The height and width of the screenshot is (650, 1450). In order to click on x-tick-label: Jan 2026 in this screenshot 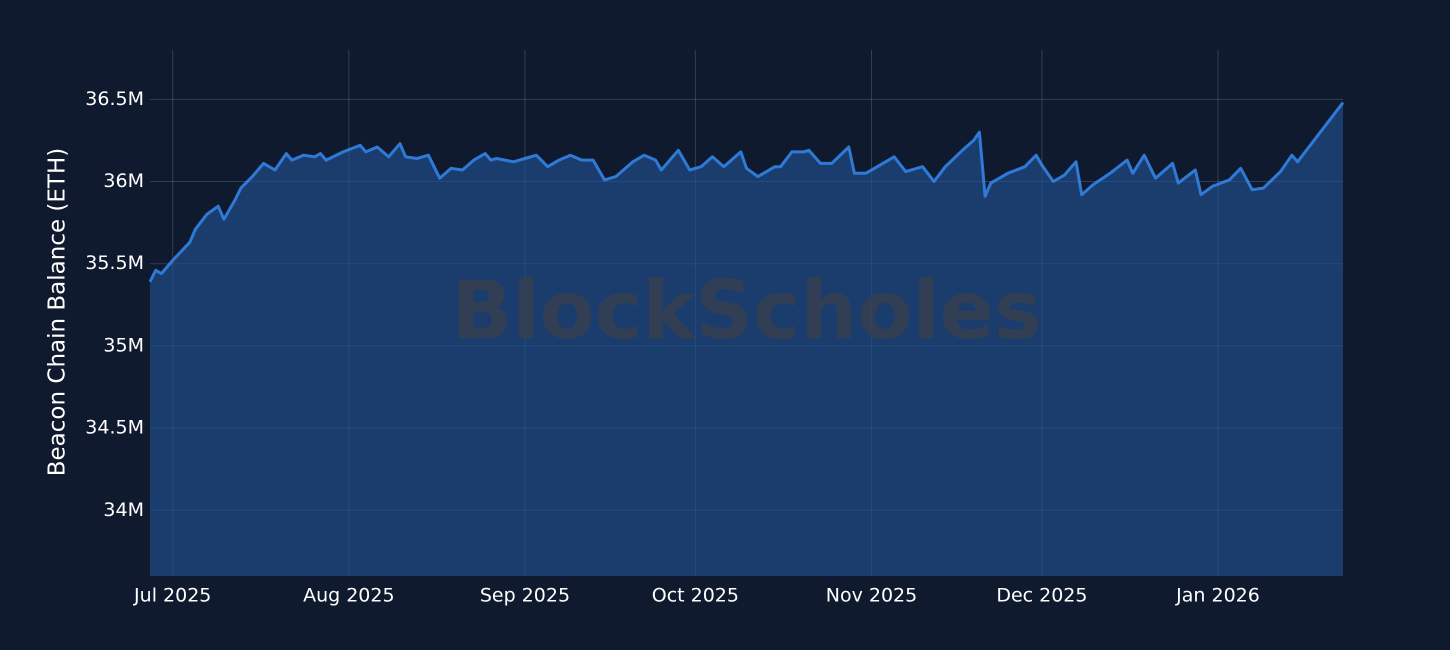, I will do `click(1217, 596)`.